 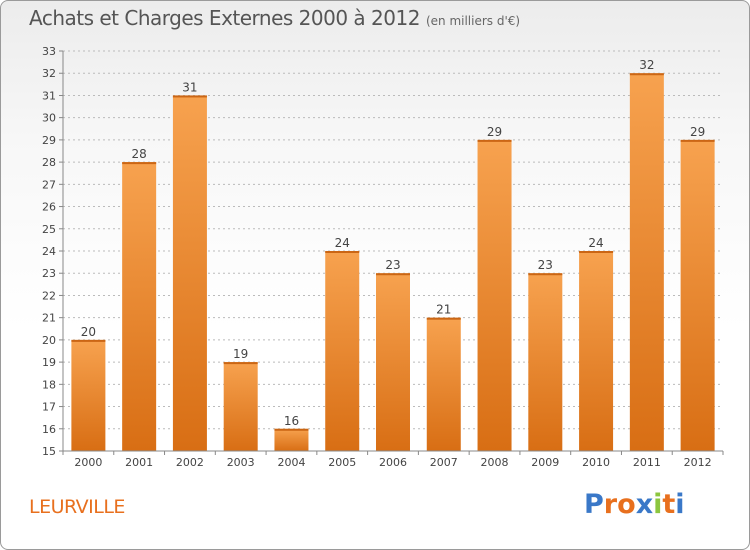 I want to click on x-tick-label: 2002, so click(x=190, y=462).